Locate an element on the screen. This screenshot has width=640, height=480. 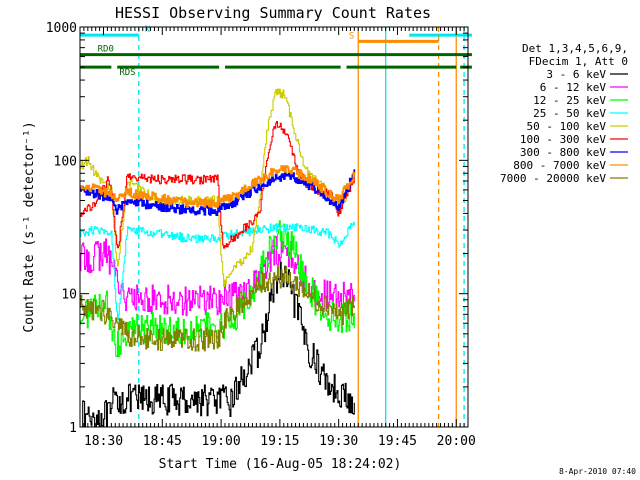
legend-entry-label: 100 - 300 keV is located at coordinates (563, 139).